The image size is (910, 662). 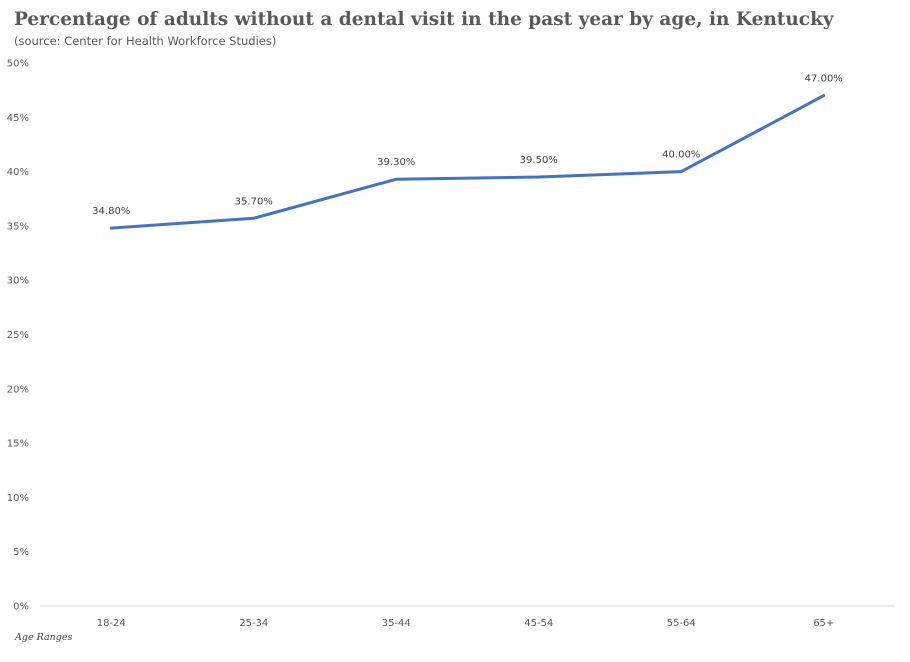 I want to click on x-axis-ticks: 18-24 25-34 35-44 45-54 55-64 65+, so click(x=466, y=623).